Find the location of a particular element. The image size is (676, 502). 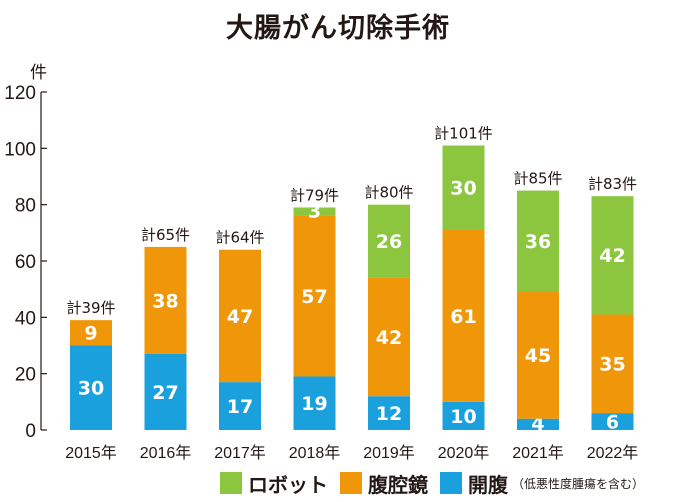

bar-total-label: 計79件 is located at coordinates (314, 195).